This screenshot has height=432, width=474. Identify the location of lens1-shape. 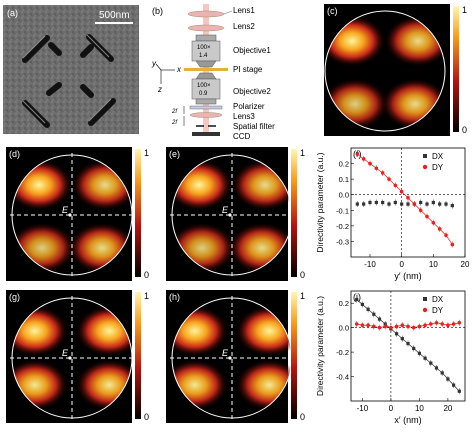
(206, 14).